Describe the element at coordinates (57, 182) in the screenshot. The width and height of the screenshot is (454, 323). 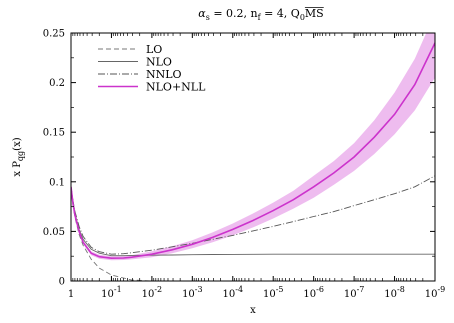
I see `y-tick-label: 0.1` at that location.